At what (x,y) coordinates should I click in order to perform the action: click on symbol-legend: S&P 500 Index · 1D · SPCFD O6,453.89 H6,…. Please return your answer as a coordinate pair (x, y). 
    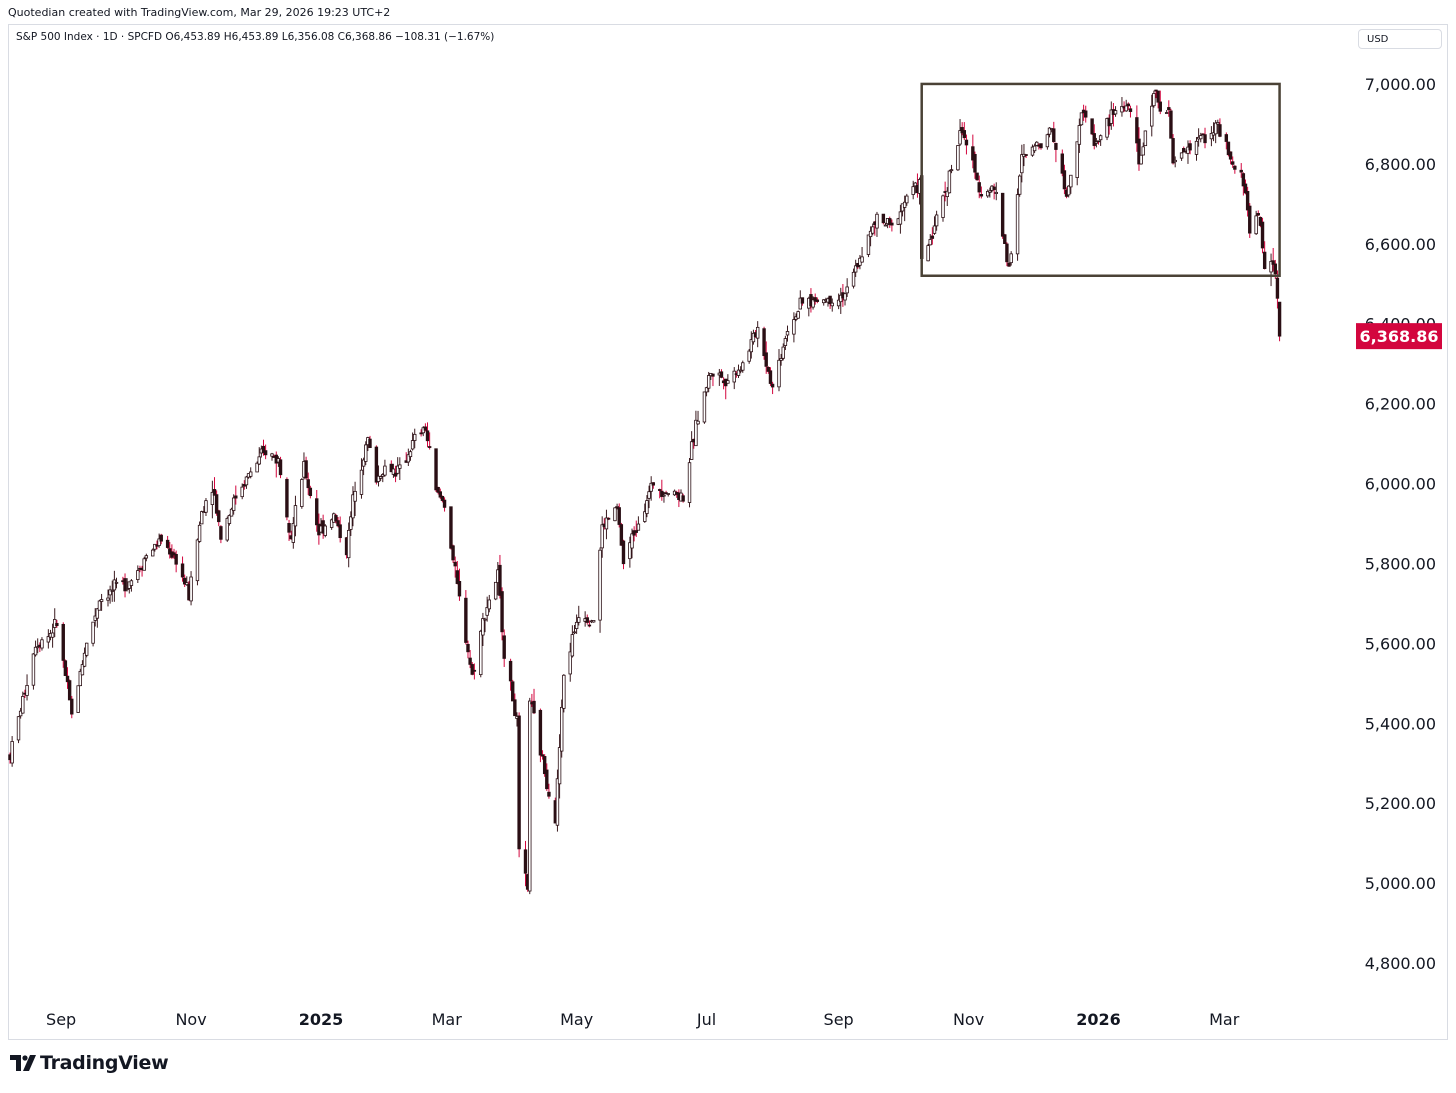
    Looking at the image, I should click on (255, 37).